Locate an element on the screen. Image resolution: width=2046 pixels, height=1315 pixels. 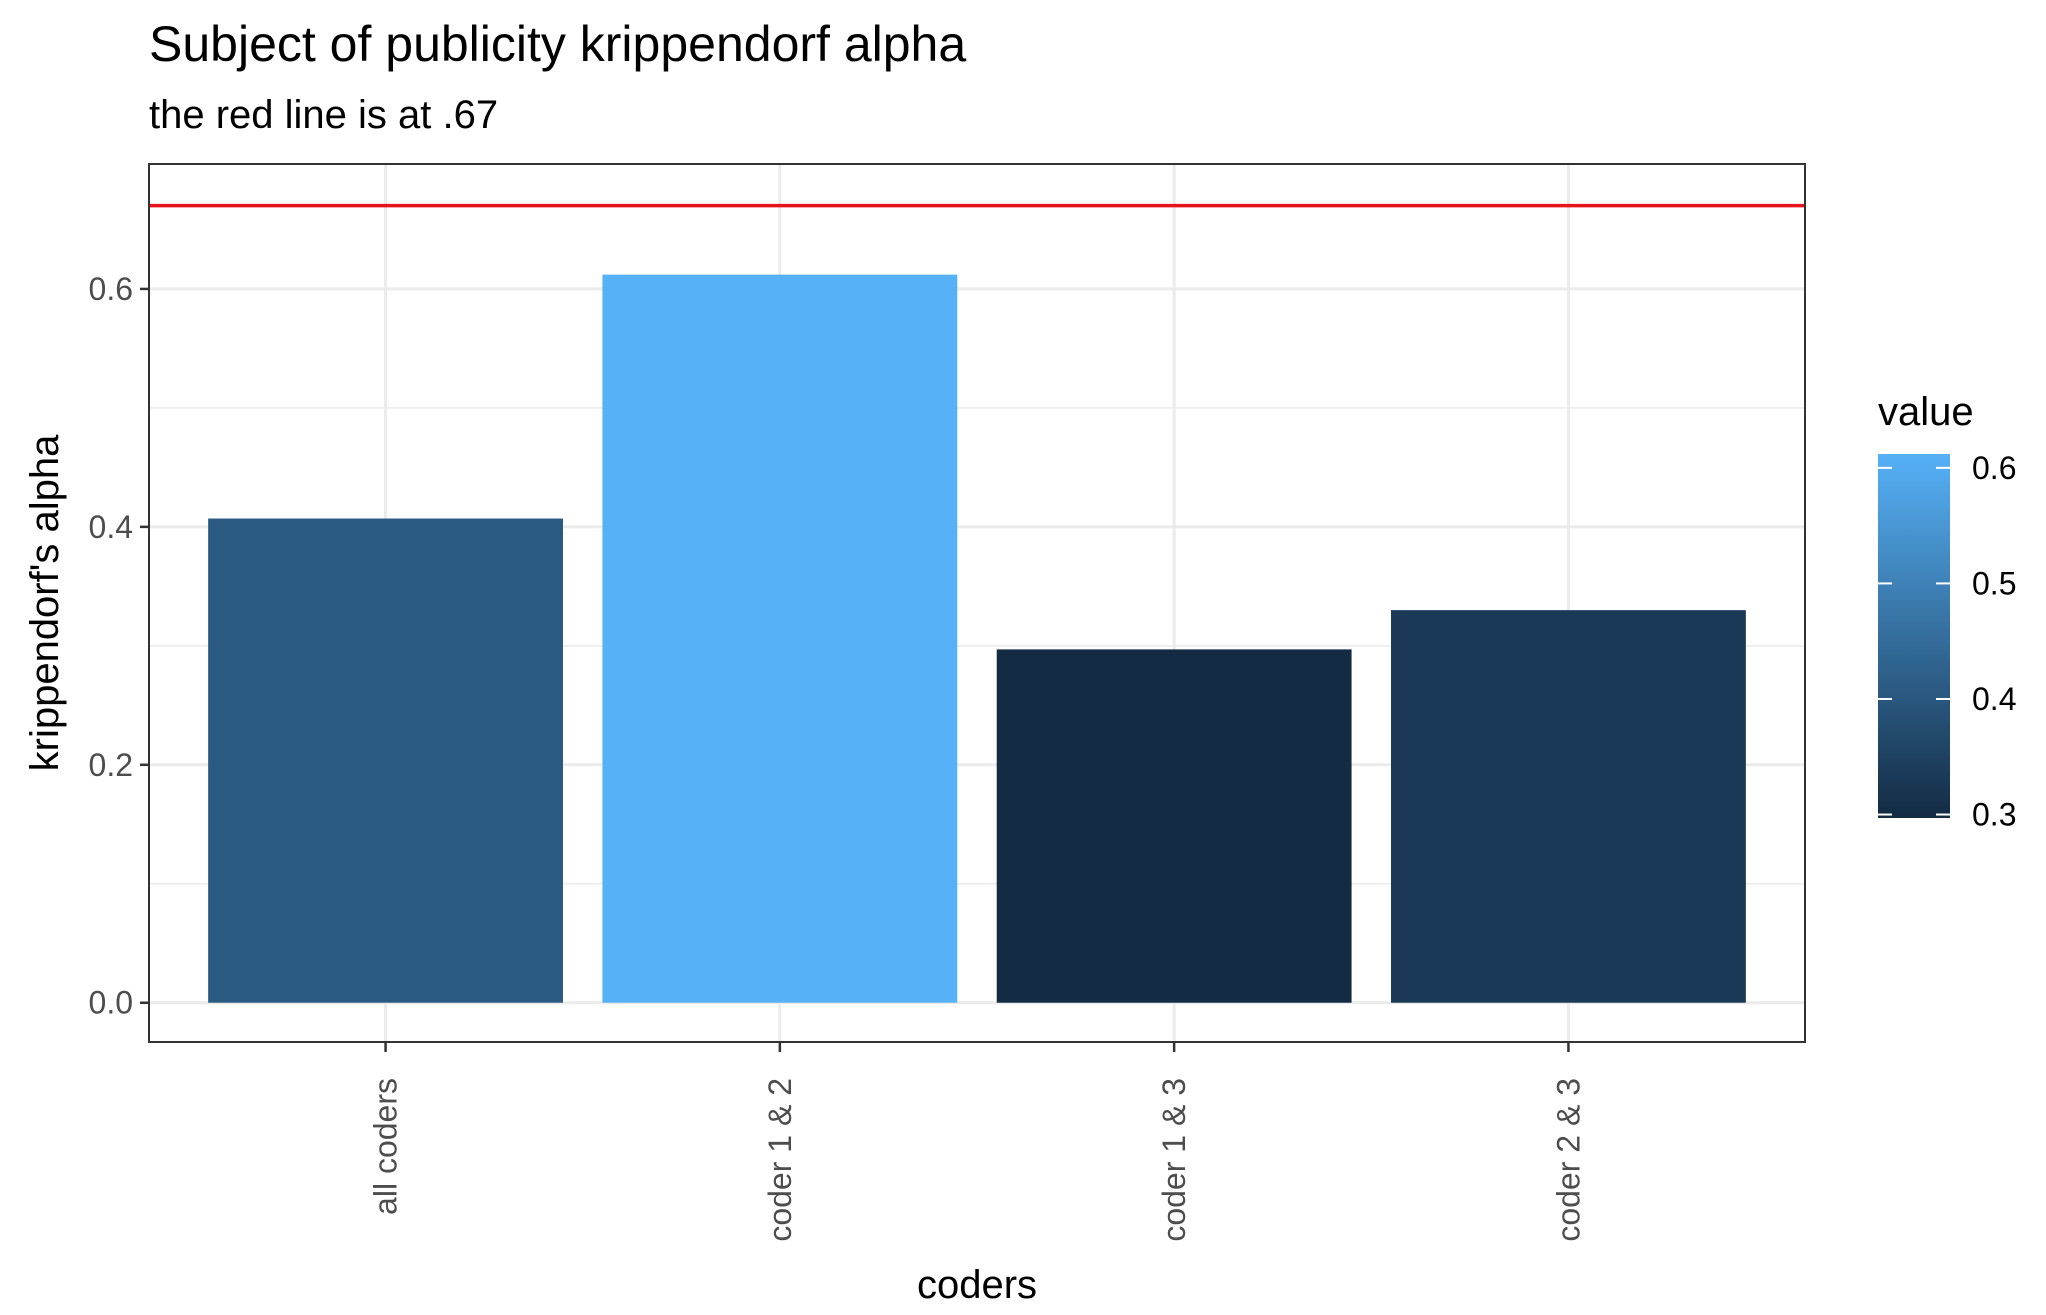
y-tick-label: 0.0 is located at coordinates (111, 1003).